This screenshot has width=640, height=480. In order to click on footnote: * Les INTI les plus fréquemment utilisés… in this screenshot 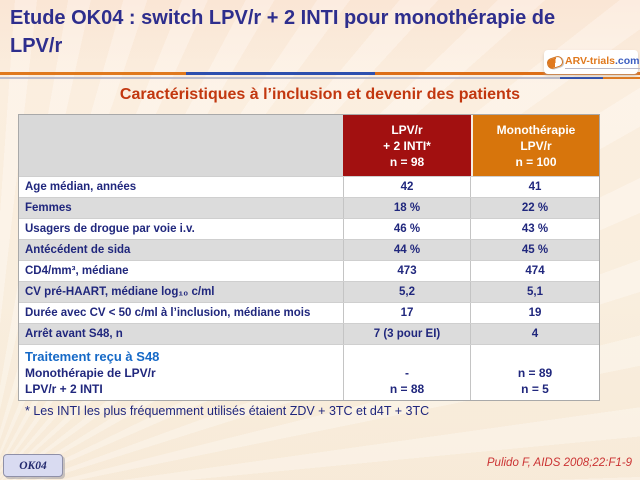, I will do `click(227, 411)`.